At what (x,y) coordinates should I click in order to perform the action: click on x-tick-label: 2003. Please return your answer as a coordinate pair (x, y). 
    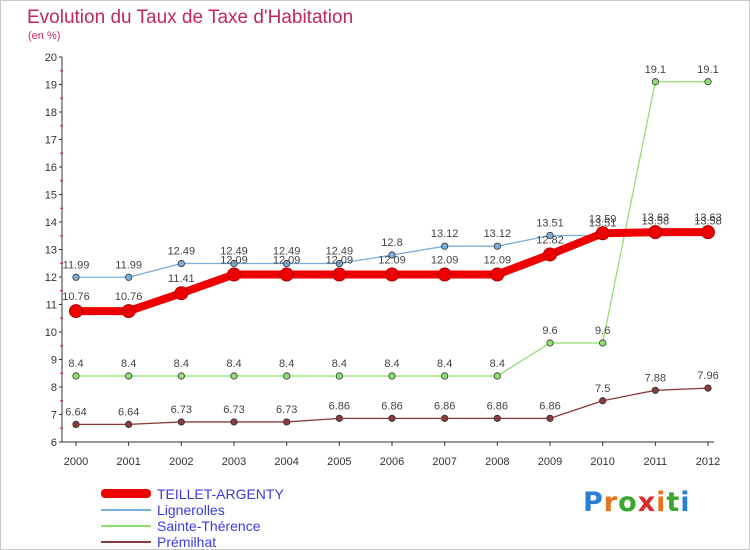
    Looking at the image, I should click on (234, 462).